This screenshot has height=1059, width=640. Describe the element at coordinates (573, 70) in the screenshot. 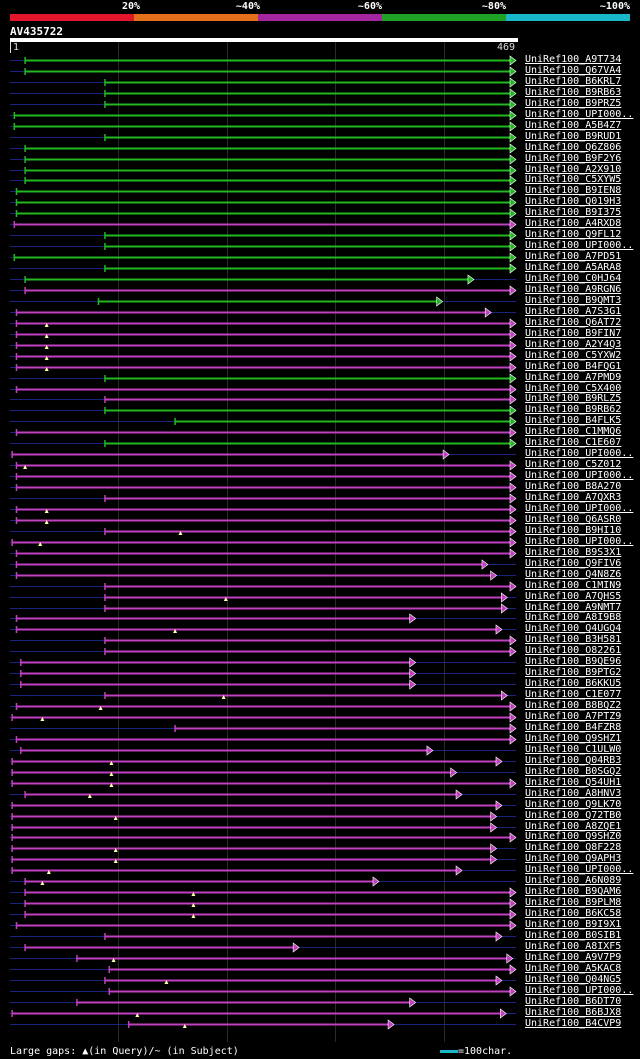

I see `hit-label: UniRef100_Q67VA4` at that location.